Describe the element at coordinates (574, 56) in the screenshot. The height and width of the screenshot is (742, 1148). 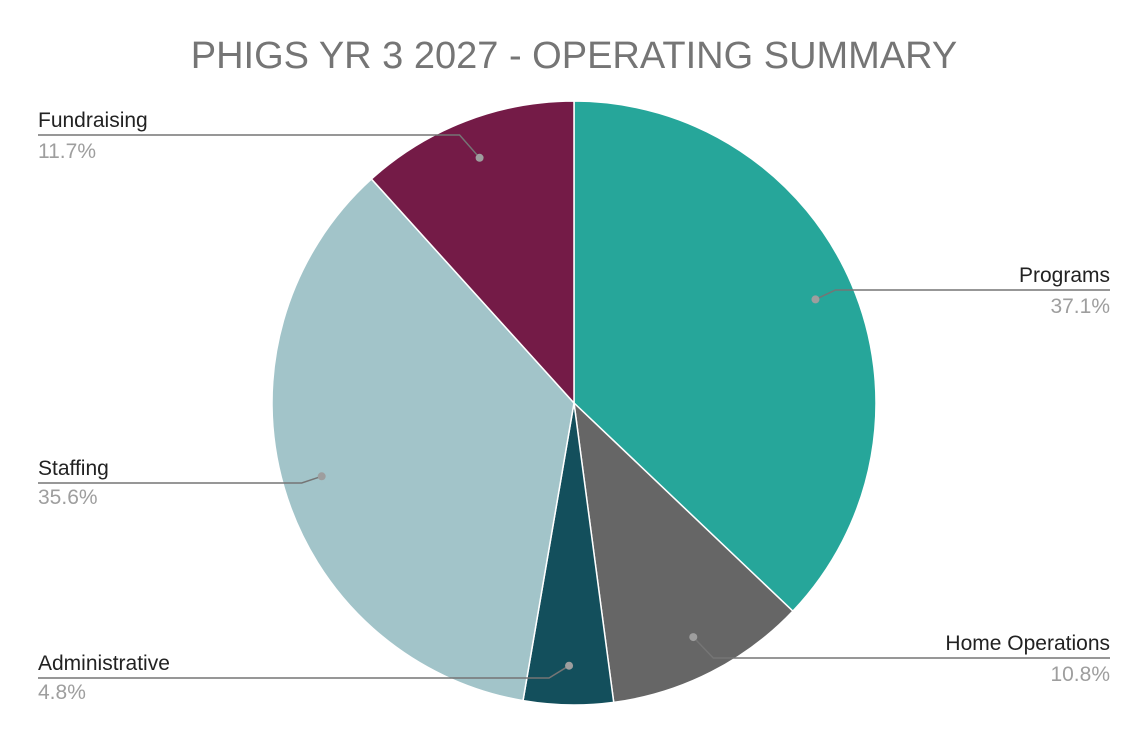
I see `chart-title: PHIGS YR 3 2027 - OPERATING SUMMARY` at that location.